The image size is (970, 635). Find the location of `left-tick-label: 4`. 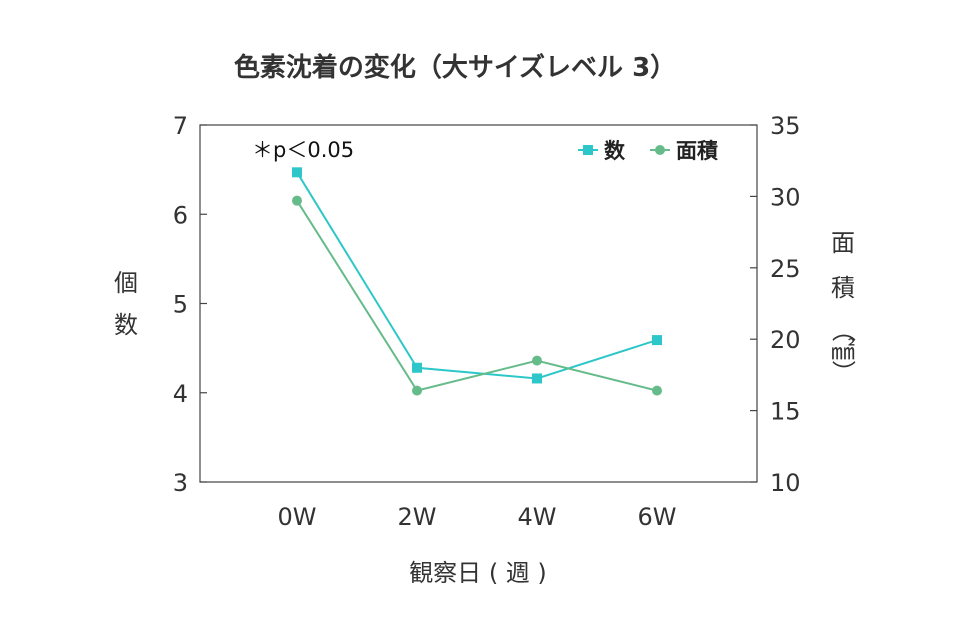

left-tick-label: 4 is located at coordinates (180, 394).